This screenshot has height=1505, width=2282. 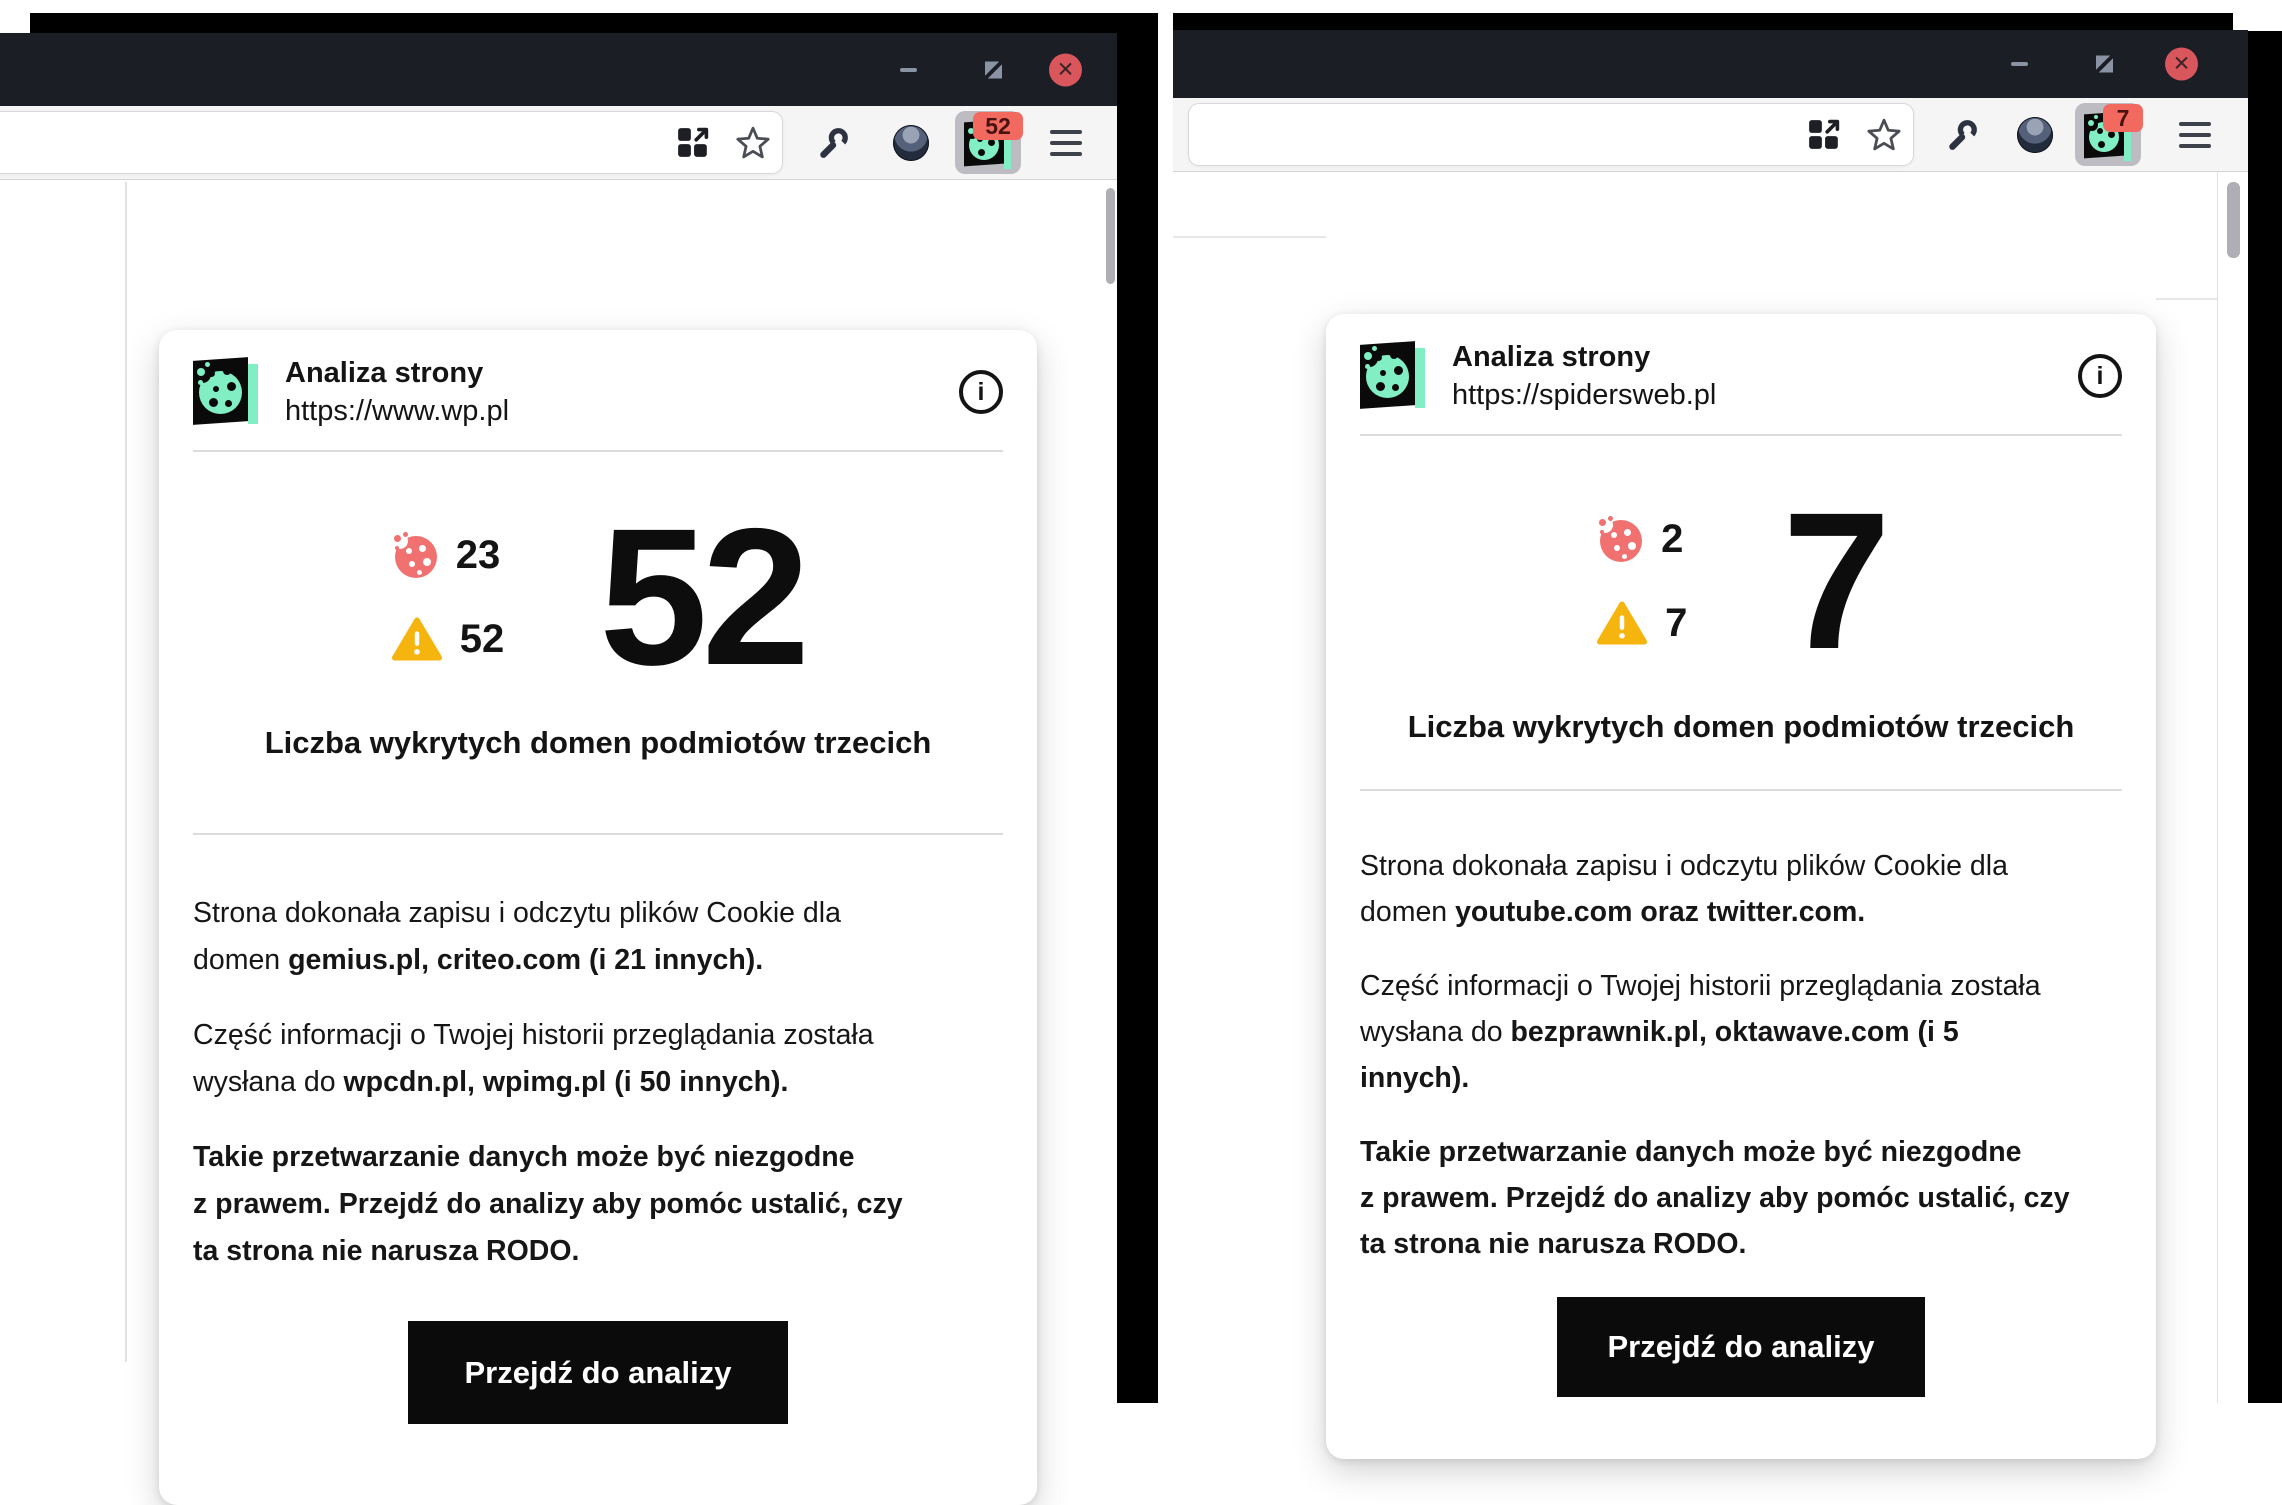 I want to click on warning-count: 7, so click(x=1676, y=622).